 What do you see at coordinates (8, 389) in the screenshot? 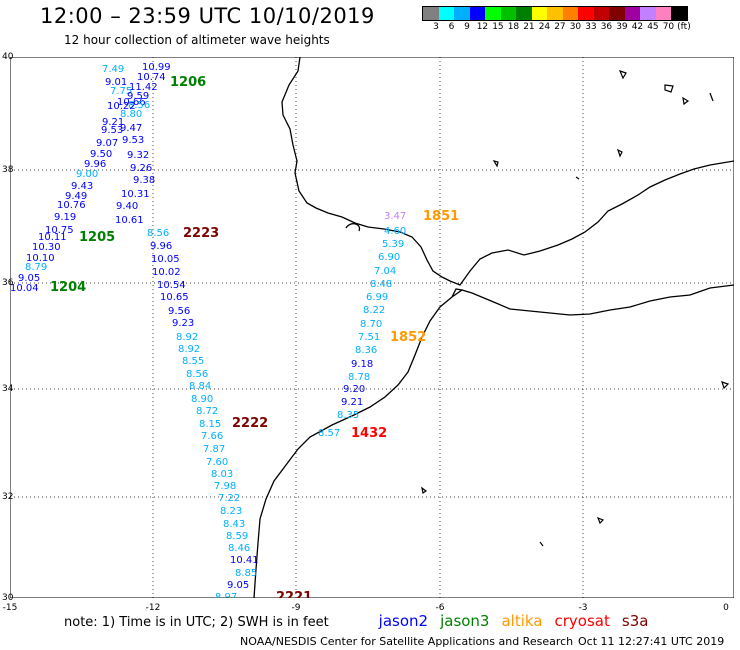
I see `latitude-label: 34` at bounding box center [8, 389].